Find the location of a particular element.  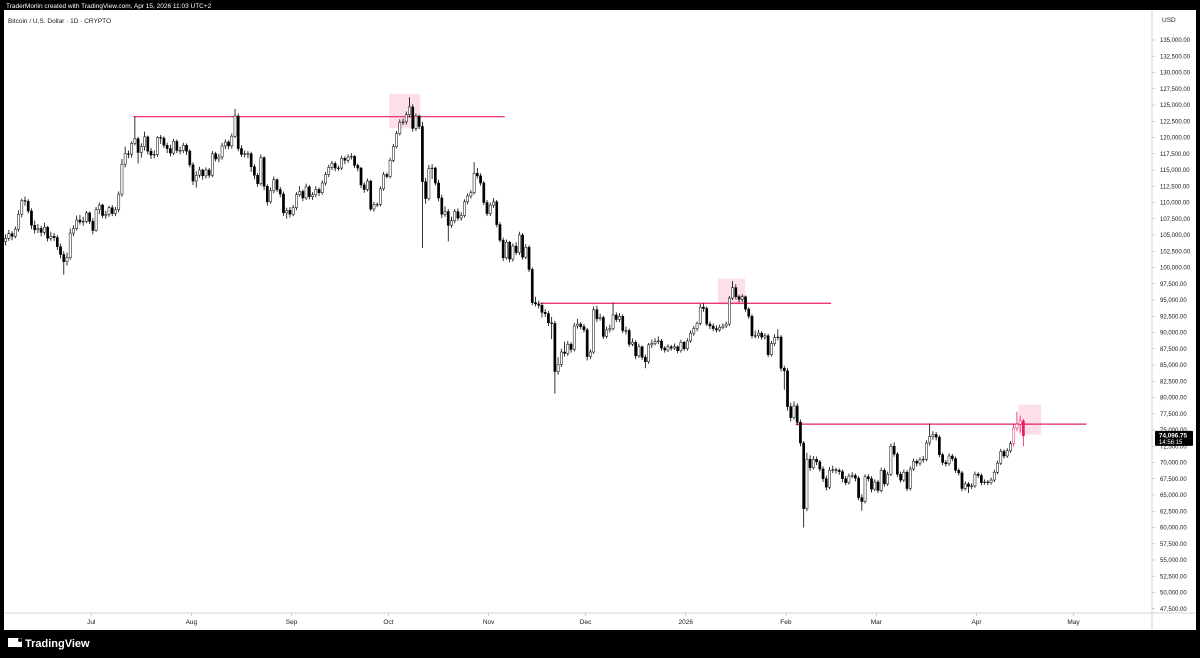

y-tick-label: 70,000.00 is located at coordinates (1173, 464).